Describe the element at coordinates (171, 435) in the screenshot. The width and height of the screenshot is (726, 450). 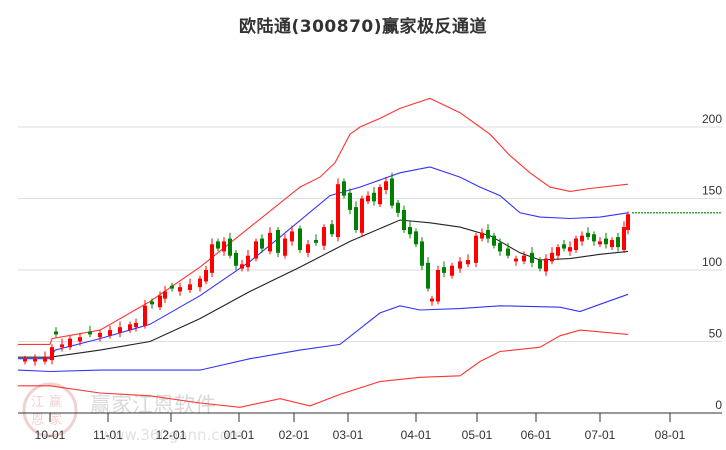
I see `watermark-url: www.360gann.com` at that location.